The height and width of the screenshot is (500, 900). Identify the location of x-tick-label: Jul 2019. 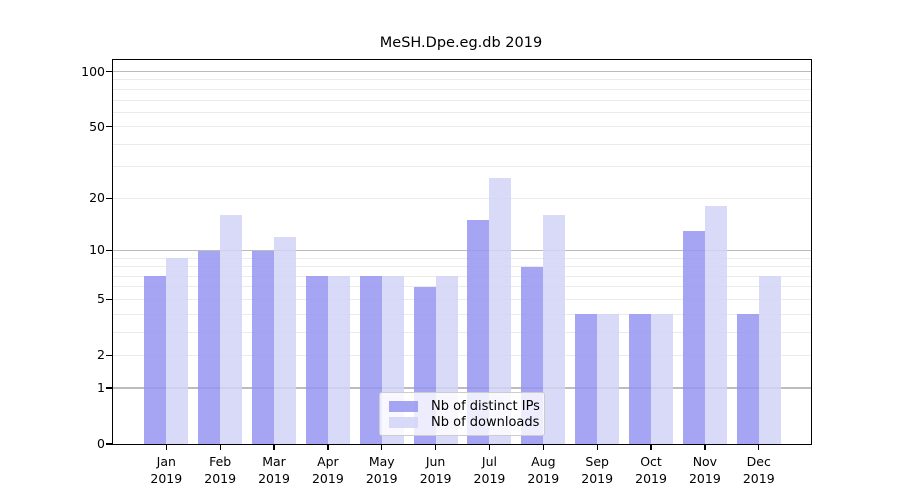
(489, 470).